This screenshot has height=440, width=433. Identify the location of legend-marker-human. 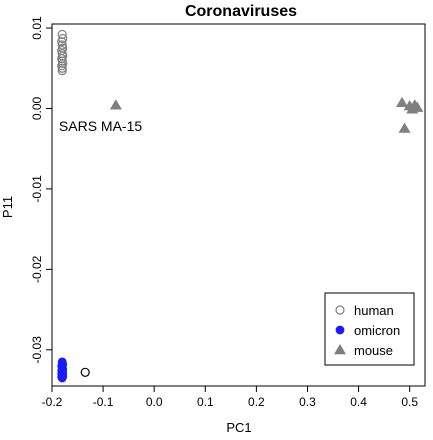
(340, 310).